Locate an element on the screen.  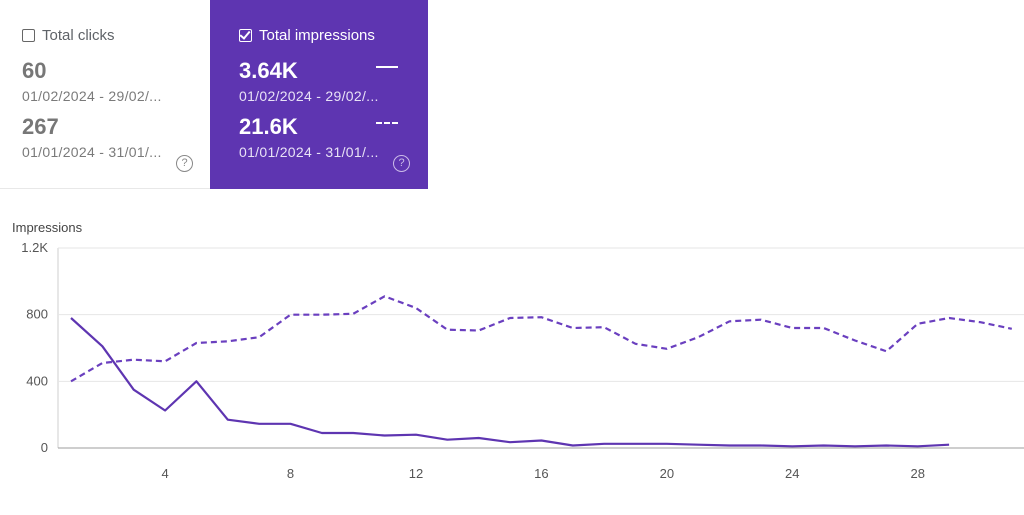
chart-y-axis-label: Impressions is located at coordinates (47, 227).